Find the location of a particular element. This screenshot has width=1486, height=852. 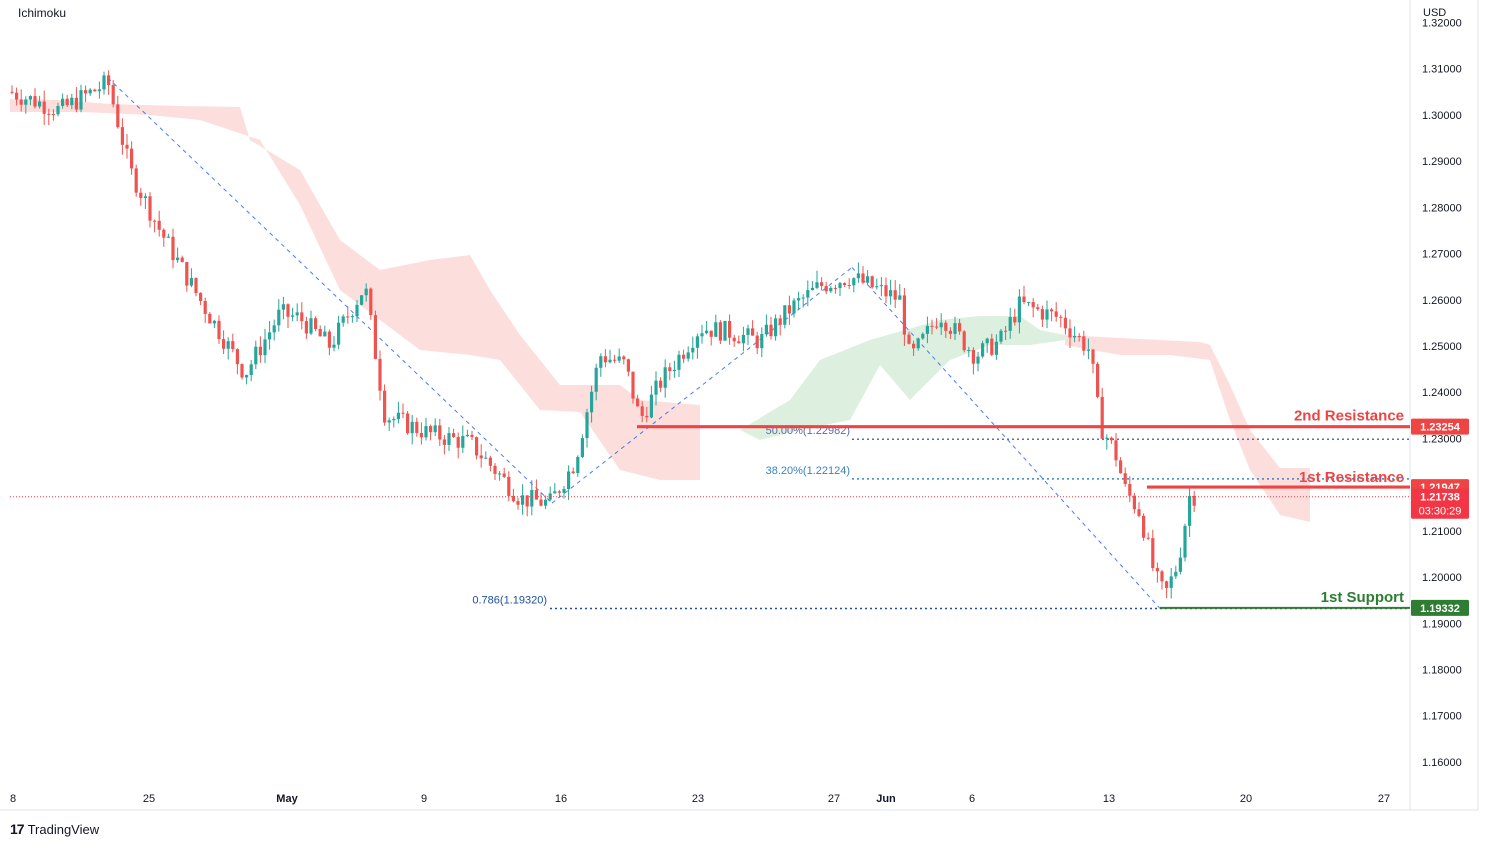

y-tick-label: 1.24000 is located at coordinates (1442, 393).